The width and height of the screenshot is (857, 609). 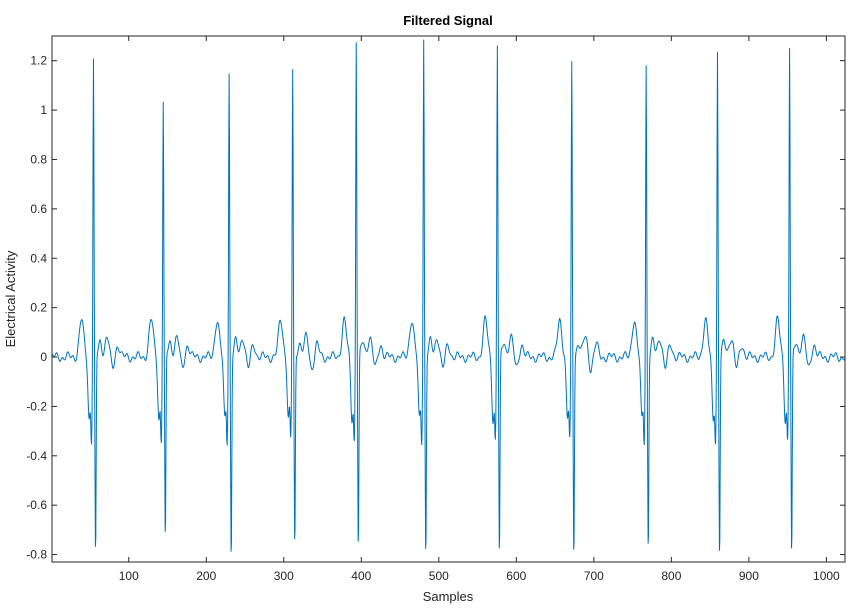 What do you see at coordinates (43, 357) in the screenshot?
I see `y-tick-label: 0` at bounding box center [43, 357].